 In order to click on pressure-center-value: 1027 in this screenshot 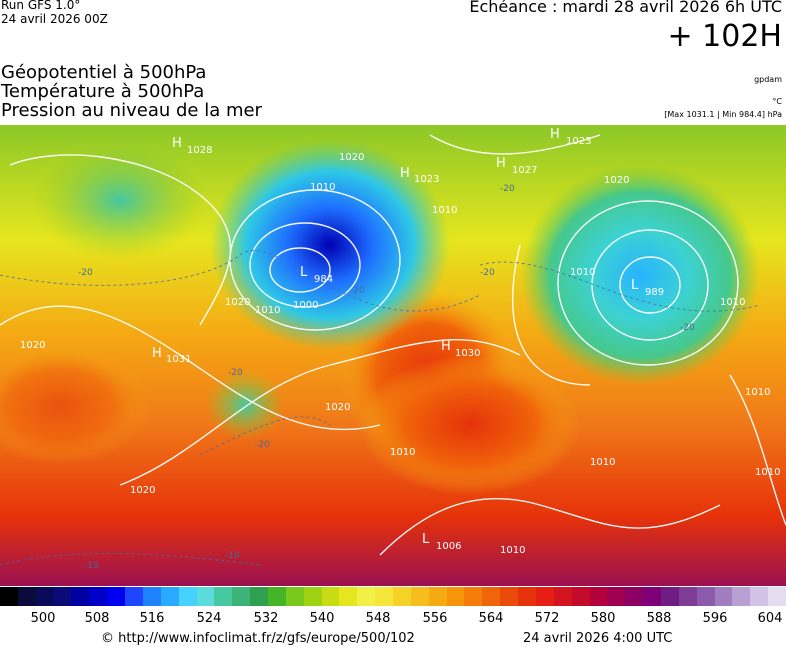, I will do `click(524, 170)`.